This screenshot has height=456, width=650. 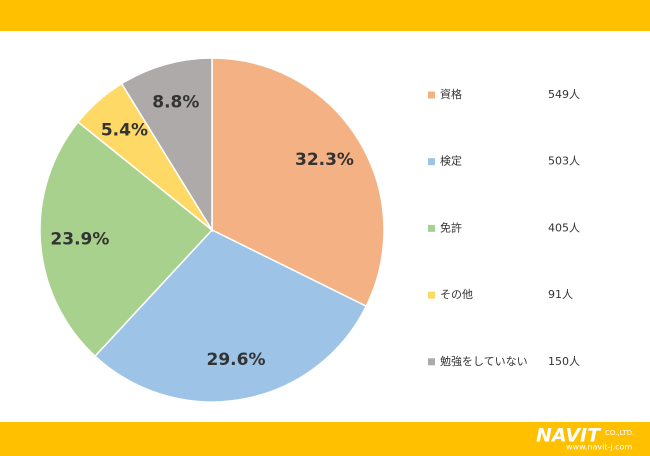 I want to click on logo: NAVIT, so click(x=569, y=436).